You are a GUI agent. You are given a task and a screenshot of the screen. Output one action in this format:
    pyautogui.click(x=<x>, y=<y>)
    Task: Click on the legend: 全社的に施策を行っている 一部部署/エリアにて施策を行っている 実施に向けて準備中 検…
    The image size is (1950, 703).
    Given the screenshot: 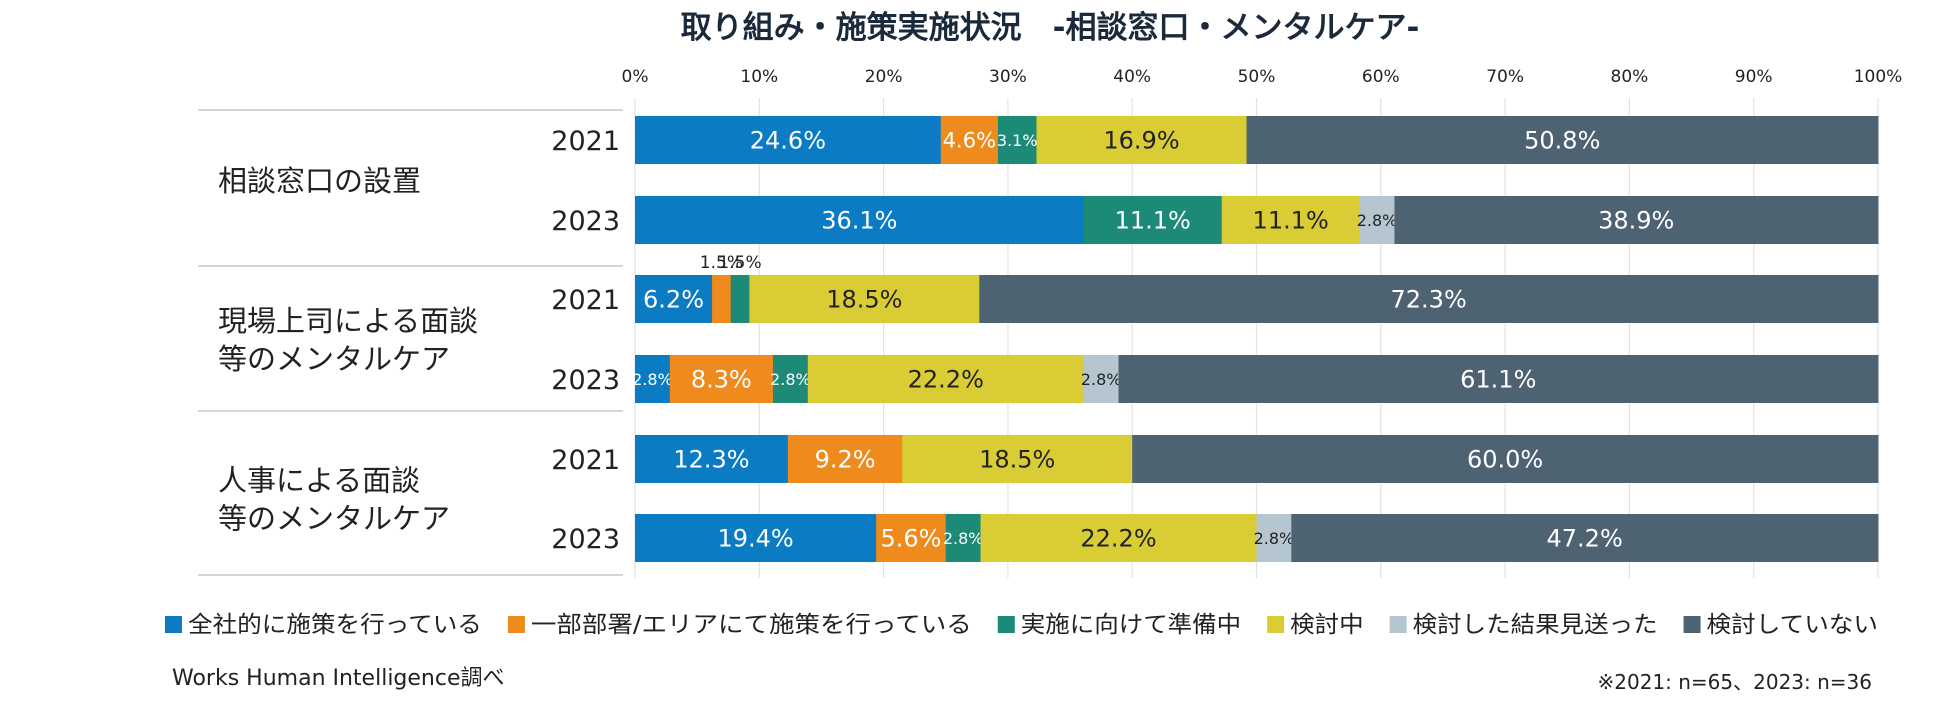 What is the action you would take?
    pyautogui.click(x=1021, y=625)
    